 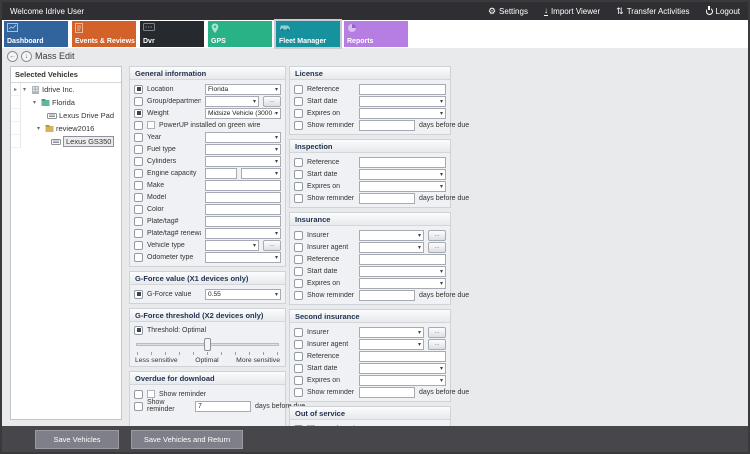 I want to click on tree-row-vehicle-selected: Lexus GS350, so click(x=66, y=141).